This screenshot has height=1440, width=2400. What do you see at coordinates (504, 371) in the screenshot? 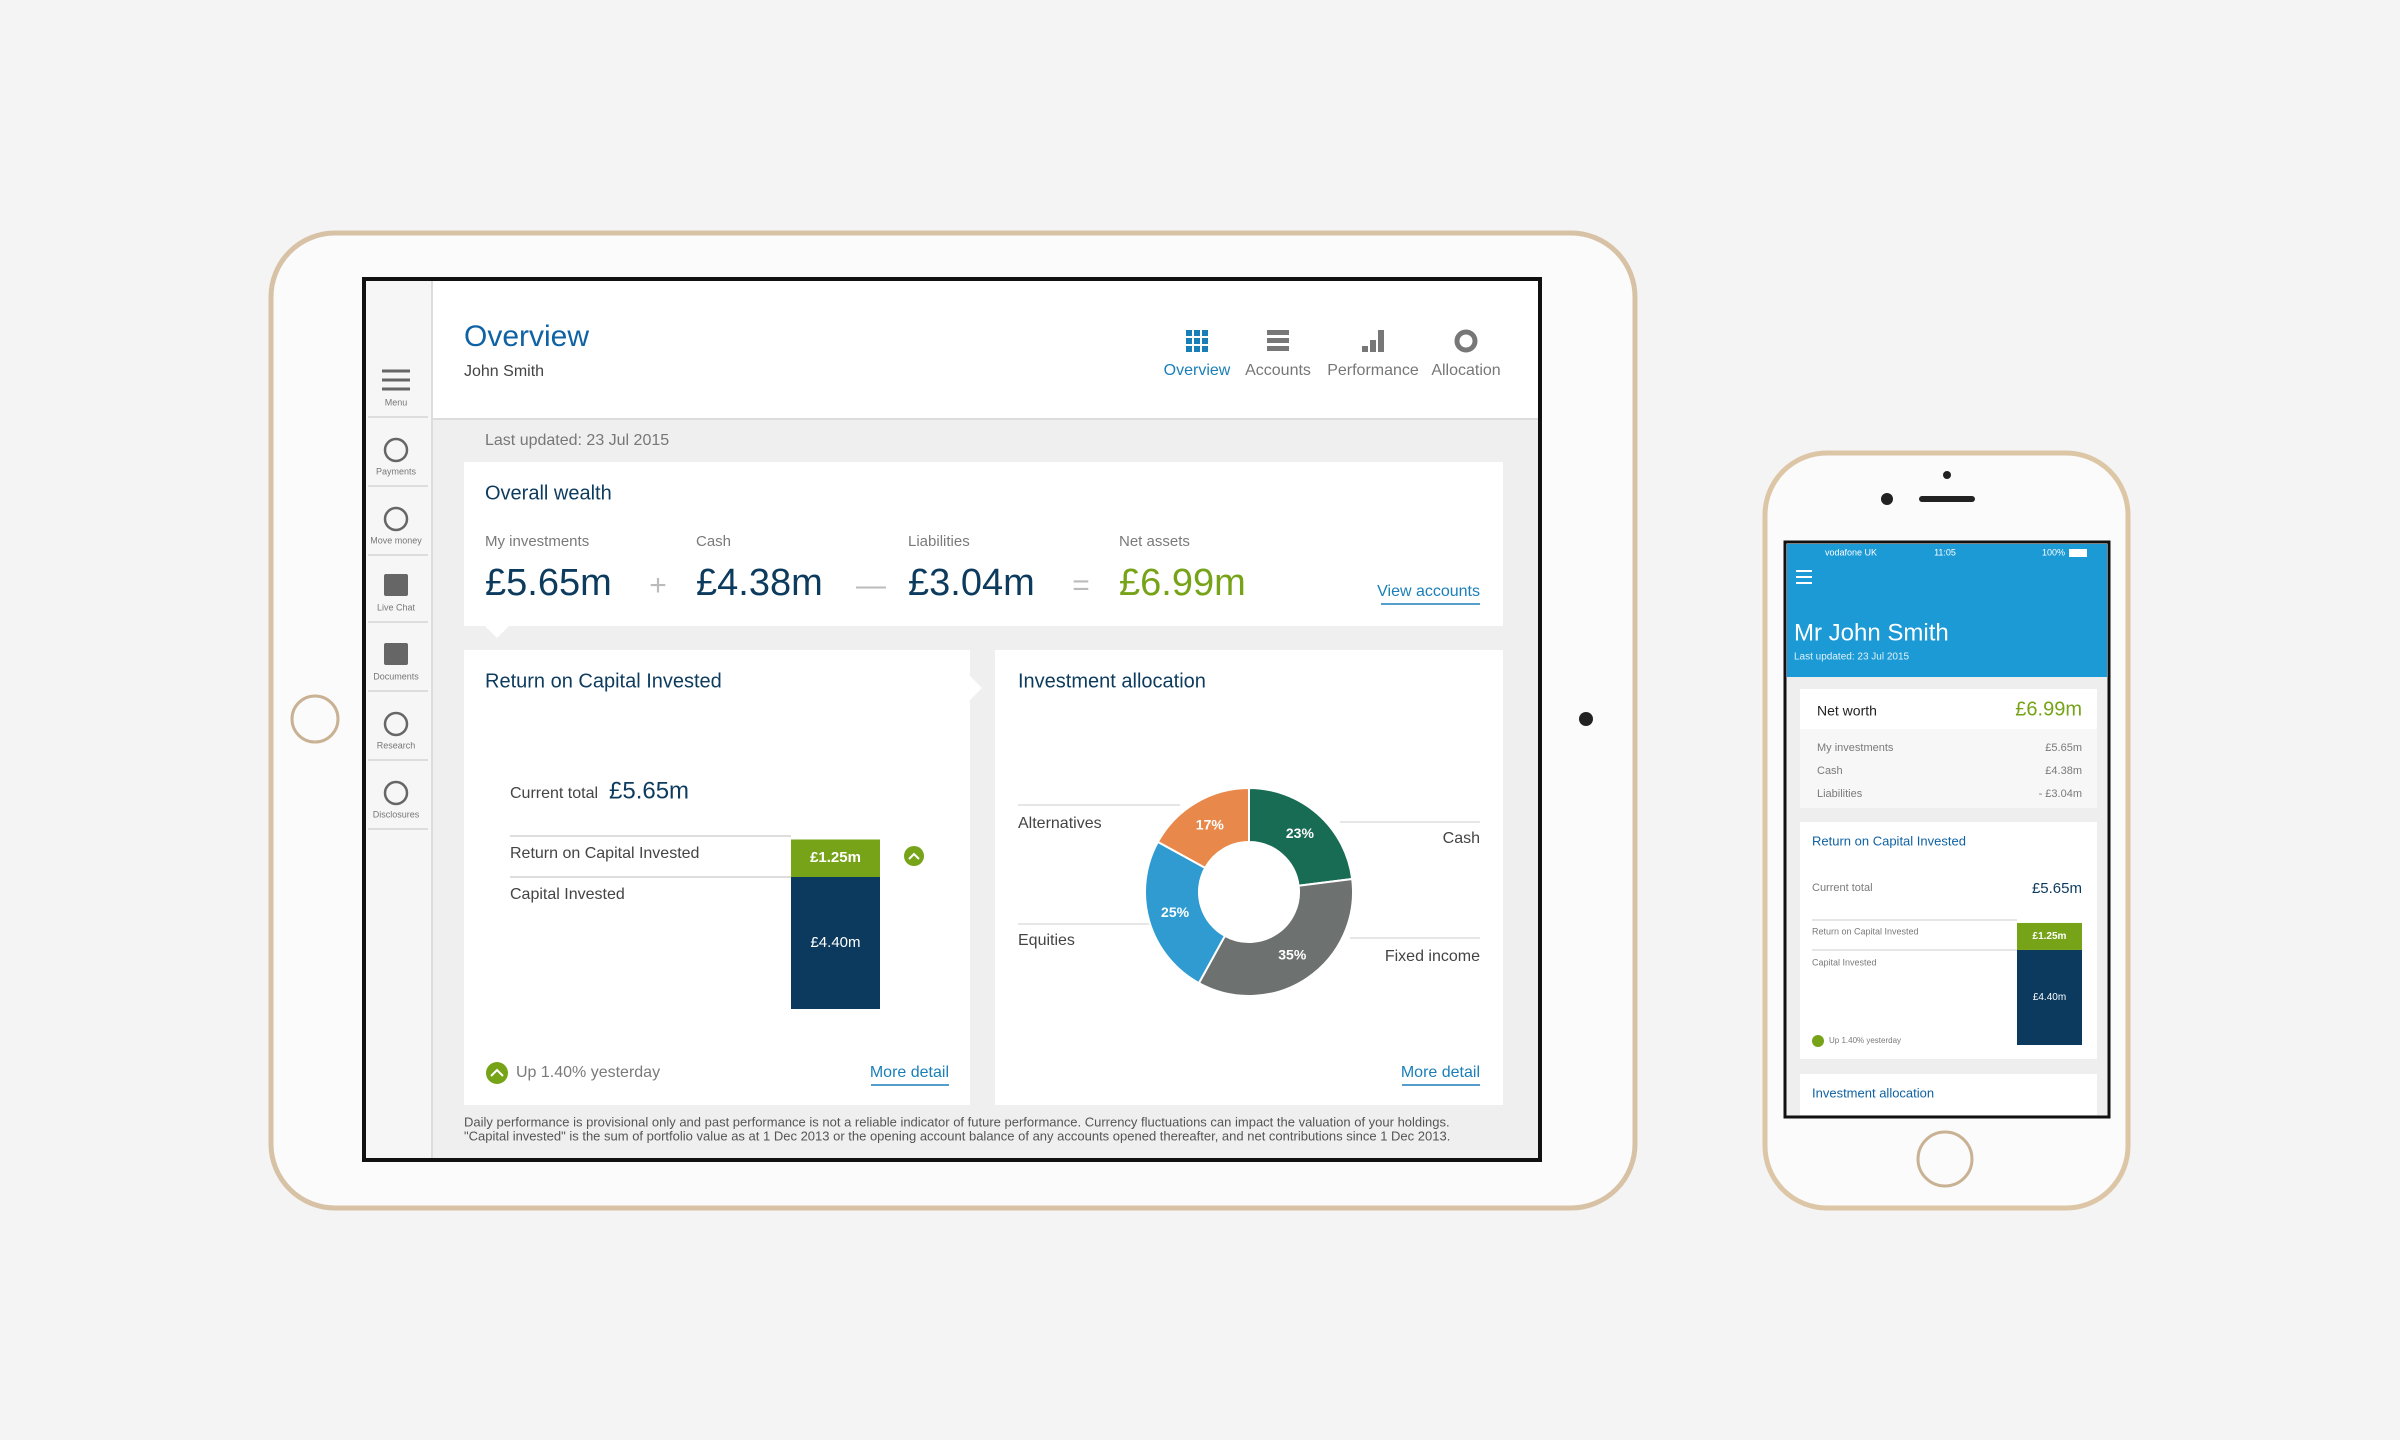
I see `user-name: John Smith` at bounding box center [504, 371].